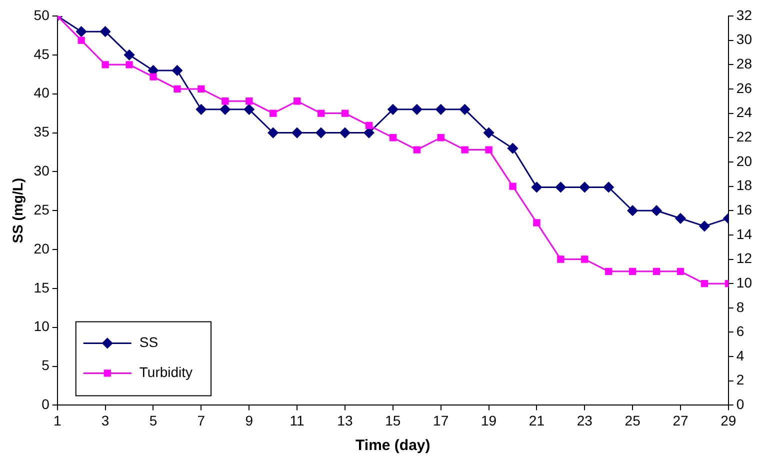 This screenshot has width=761, height=463. I want to click on y-tick-label: 20, so click(42, 248).